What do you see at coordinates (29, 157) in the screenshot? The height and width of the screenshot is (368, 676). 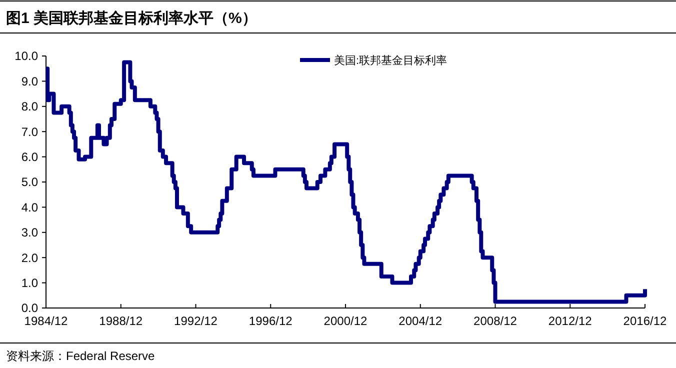 I see `y-tick-label: 6.0` at bounding box center [29, 157].